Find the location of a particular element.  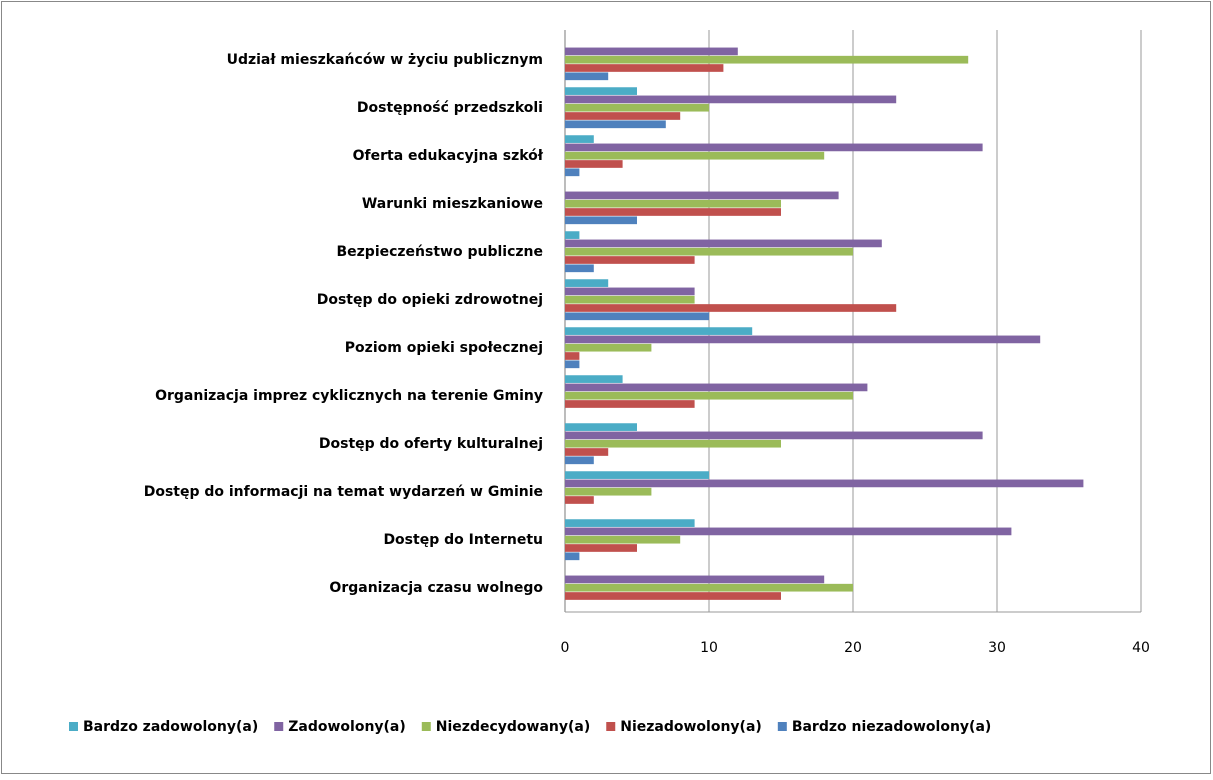

category-label: Dostęp do opieki zdrowotnej is located at coordinates (430, 300).